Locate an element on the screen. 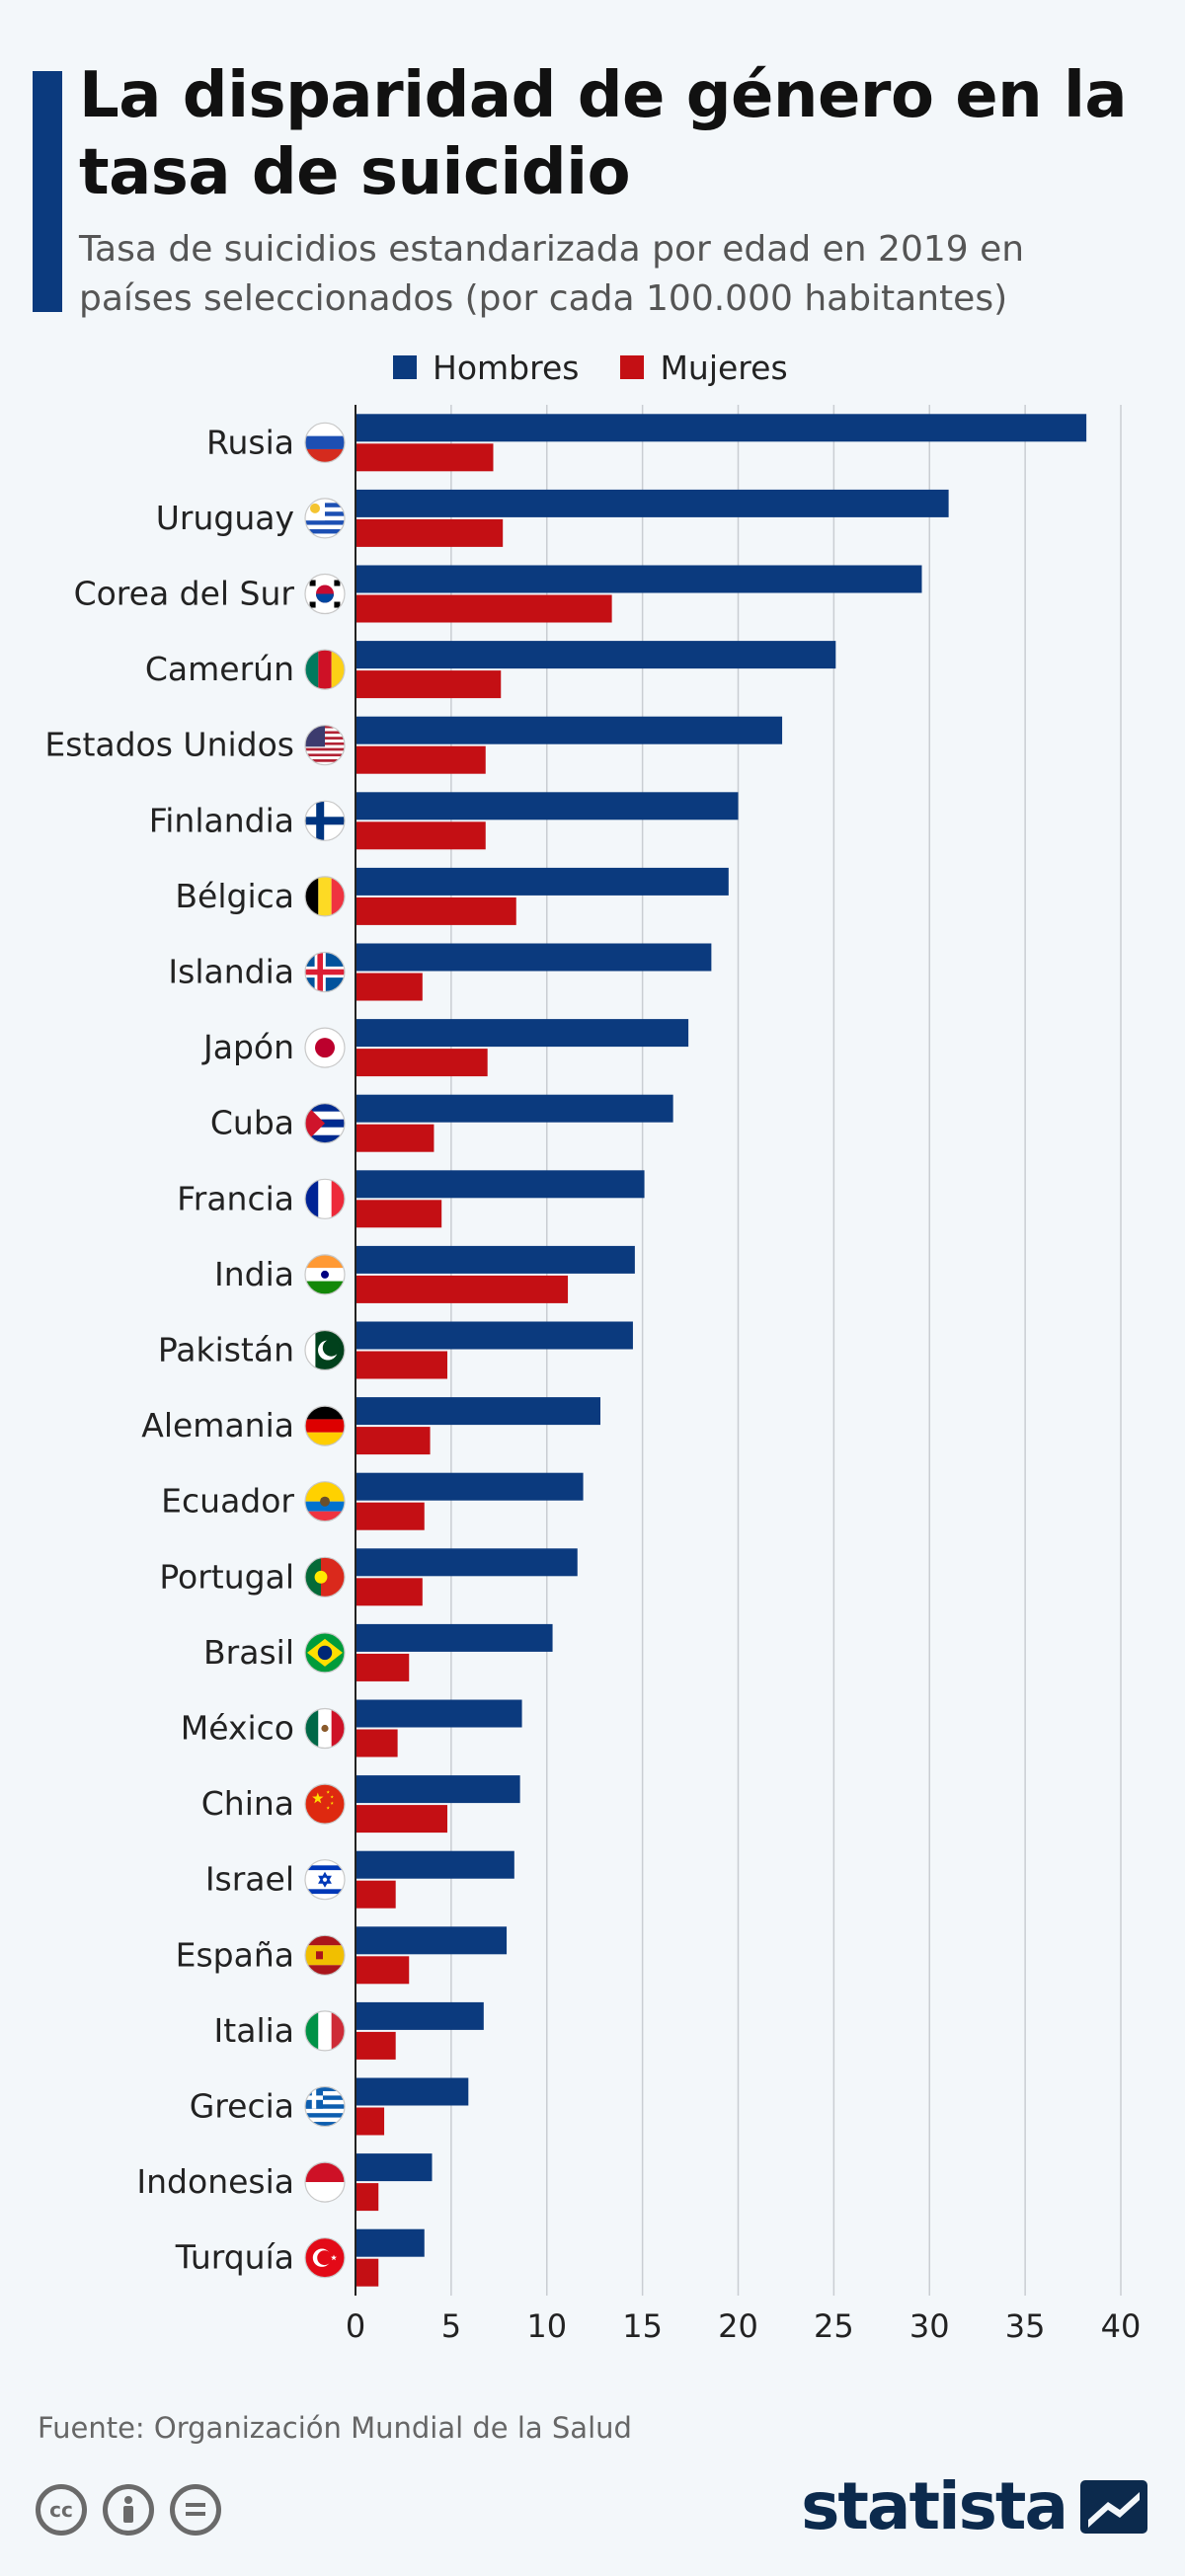 The width and height of the screenshot is (1185, 2576). flag-finland-icon is located at coordinates (325, 820).